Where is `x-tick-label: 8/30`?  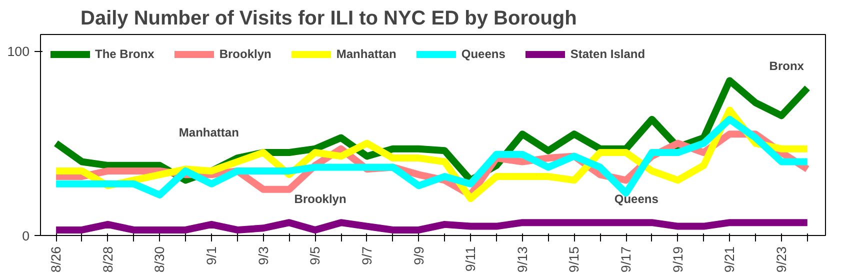 x-tick-label: 8/30 is located at coordinates (160, 259).